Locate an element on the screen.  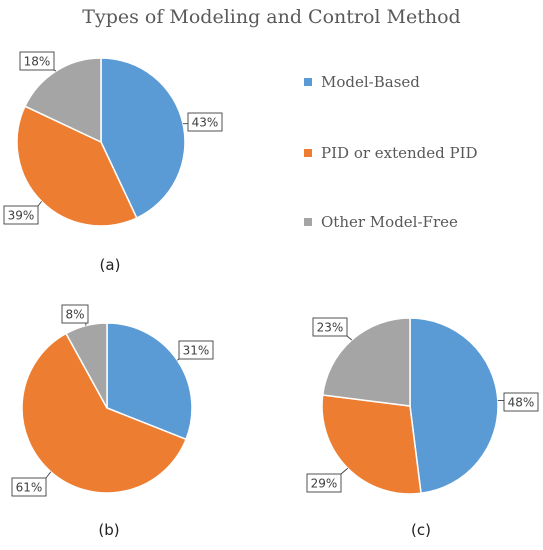
legend-item-pid: PID or extended PID is located at coordinates (391, 153).